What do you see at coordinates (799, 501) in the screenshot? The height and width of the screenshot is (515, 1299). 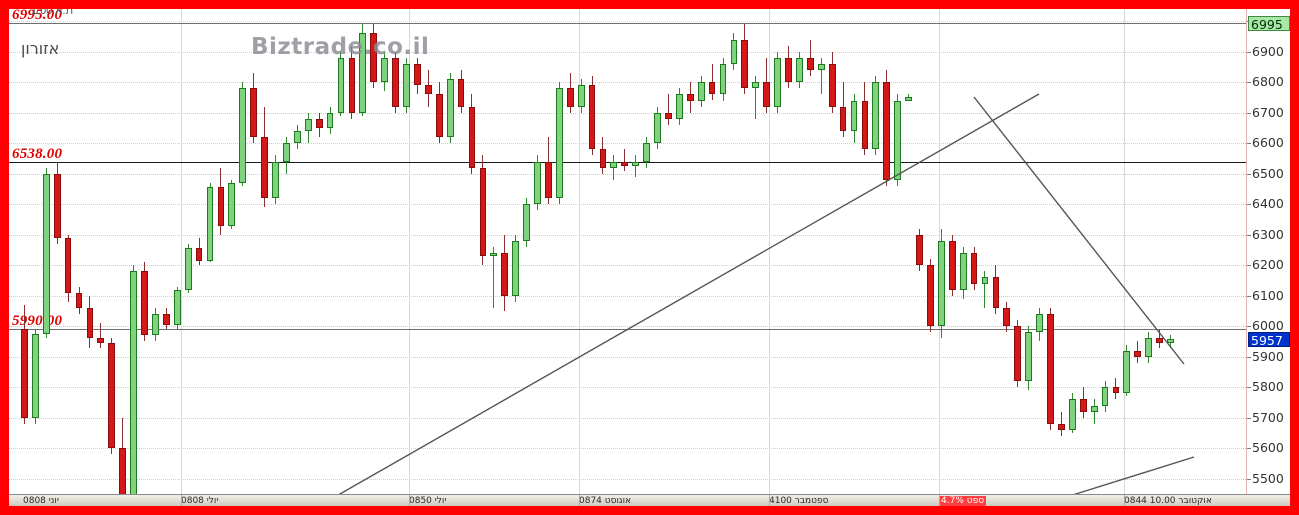 I see `date-tick-4: 4100 ספטמבר` at bounding box center [799, 501].